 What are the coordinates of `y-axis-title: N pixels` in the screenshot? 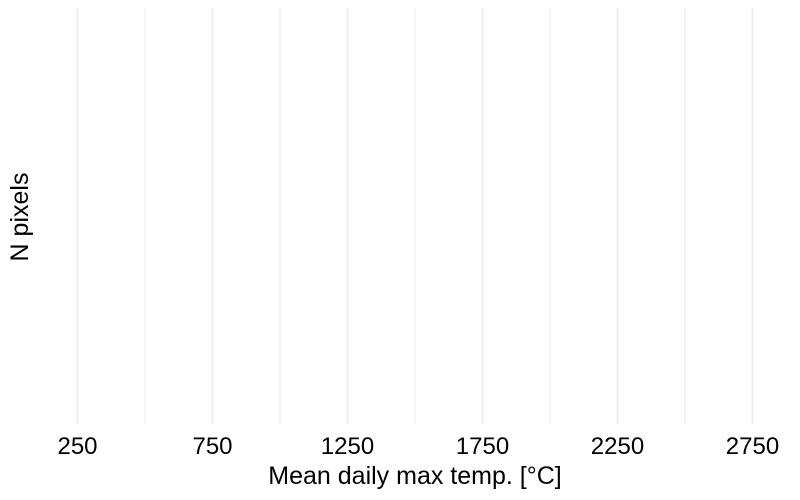 It's located at (20, 217).